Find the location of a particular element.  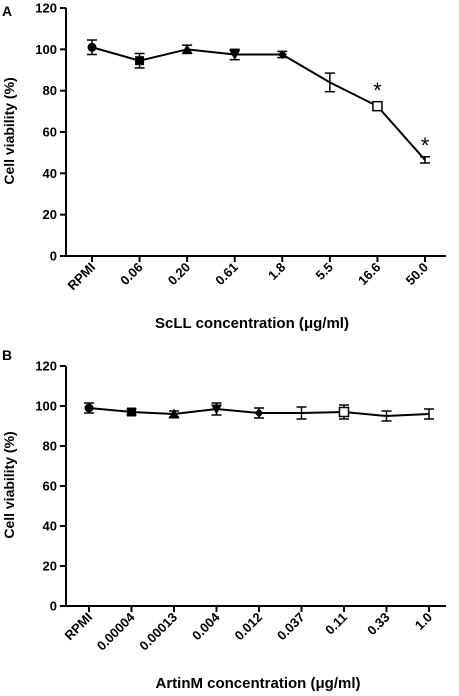

panel-a-x-tick-label: RPMI is located at coordinates (82, 277).